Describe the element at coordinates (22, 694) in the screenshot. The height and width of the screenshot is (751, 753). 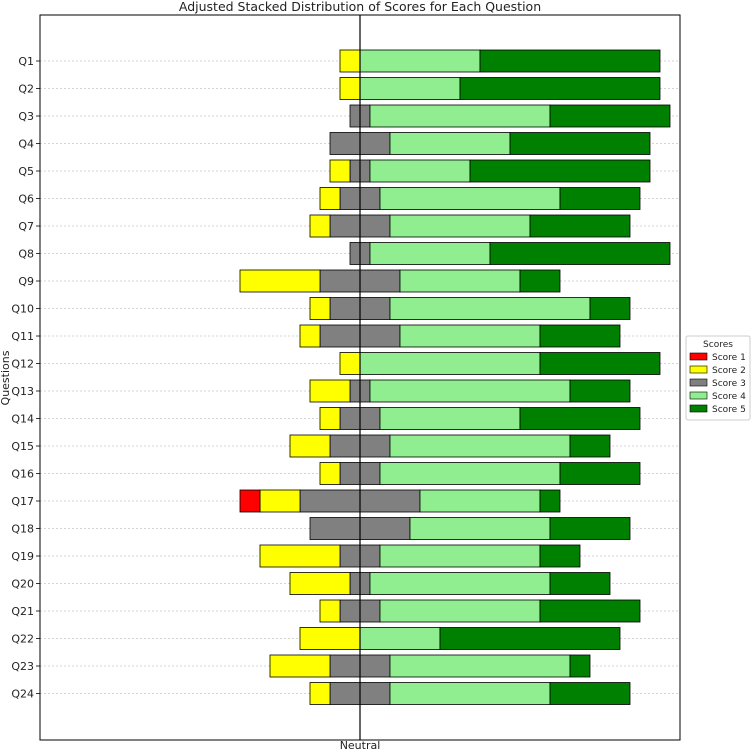
I see `y-tick-label: Q24` at that location.